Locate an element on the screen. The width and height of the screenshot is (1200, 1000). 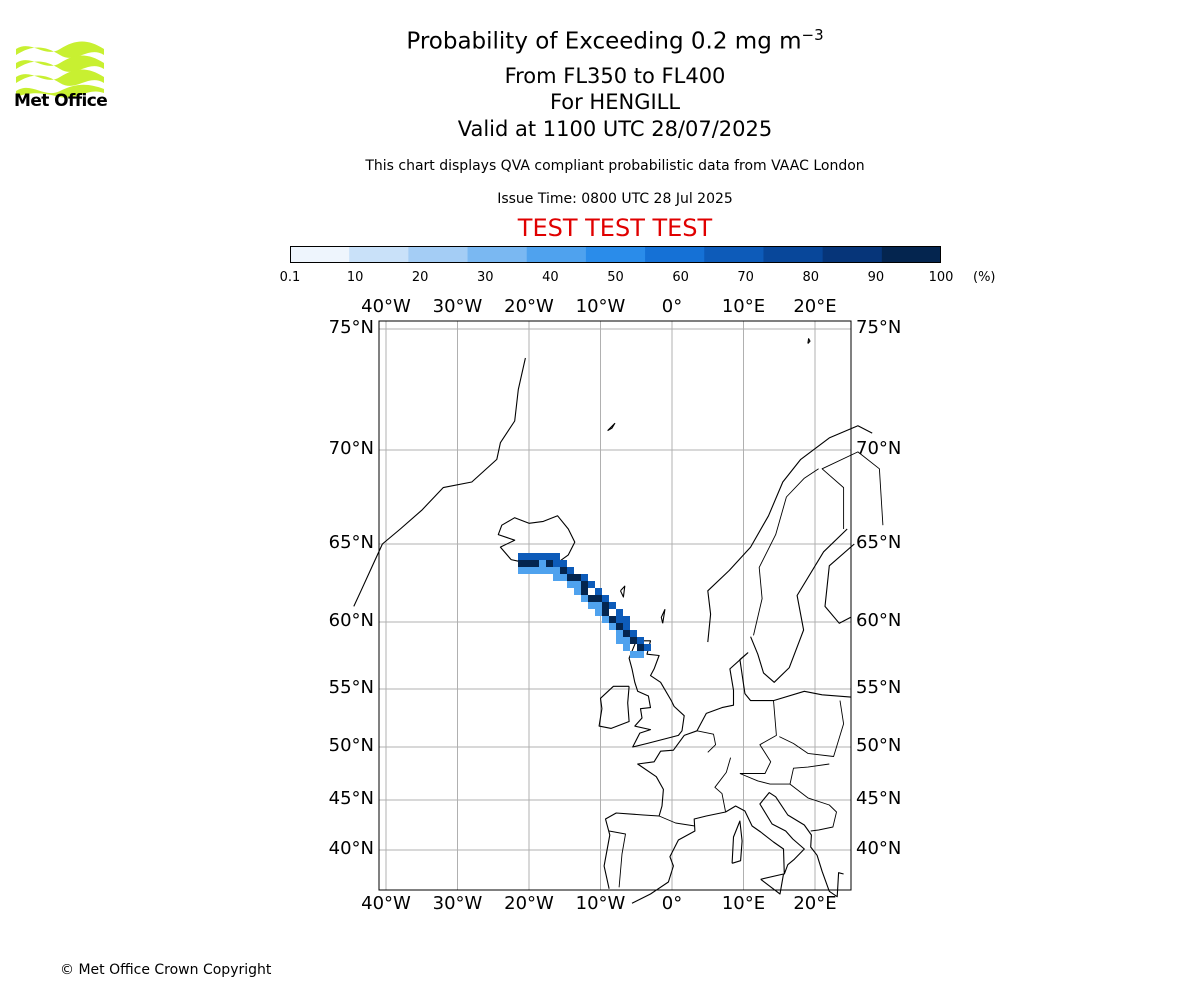
latitude-label: 70°N is located at coordinates (879, 448).